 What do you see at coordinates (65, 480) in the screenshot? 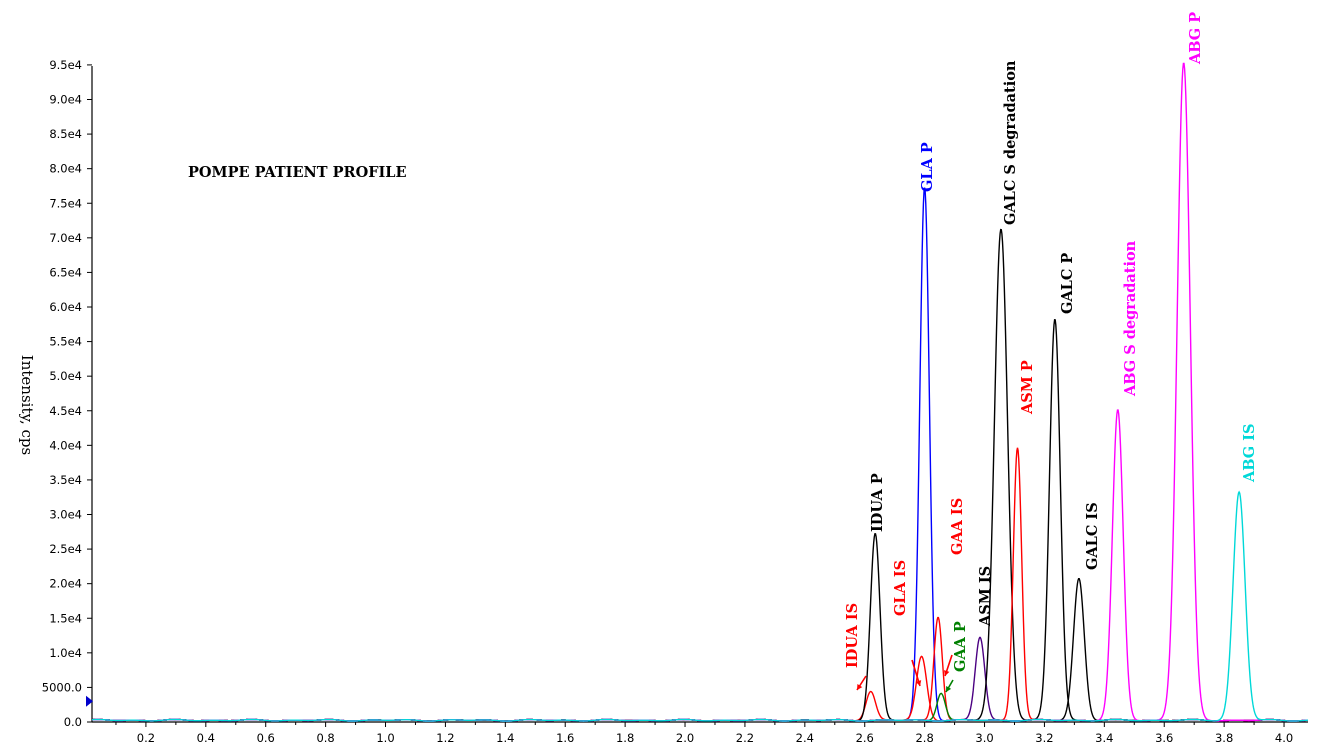
I see `y-tick-label: 3.5e4` at bounding box center [65, 480].